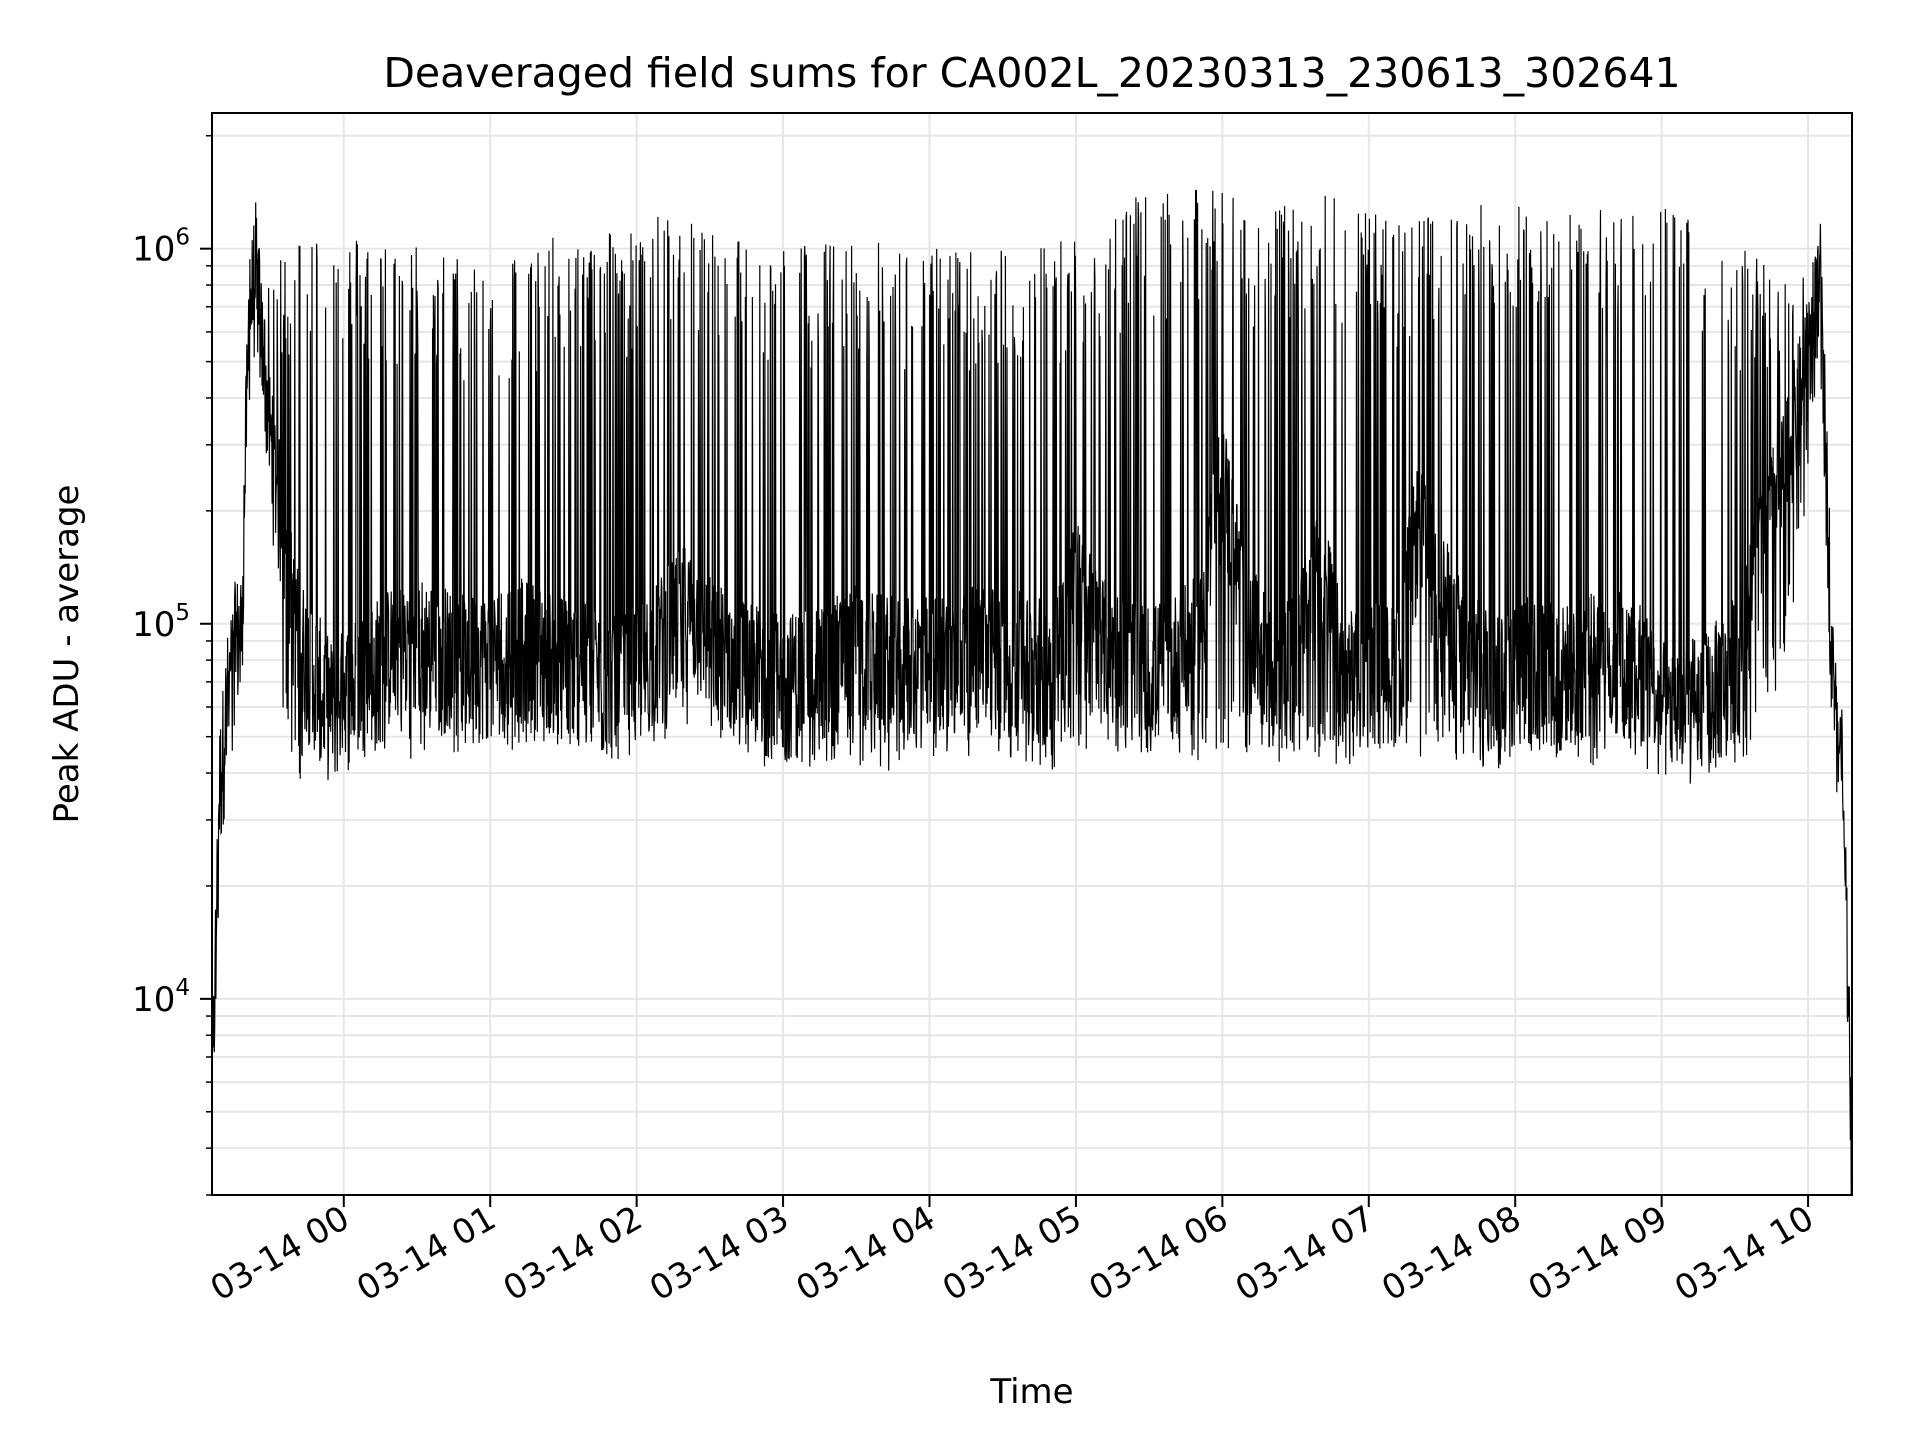 This screenshot has width=1920, height=1440. I want to click on y-tick-label: 10⁶, so click(161, 247).